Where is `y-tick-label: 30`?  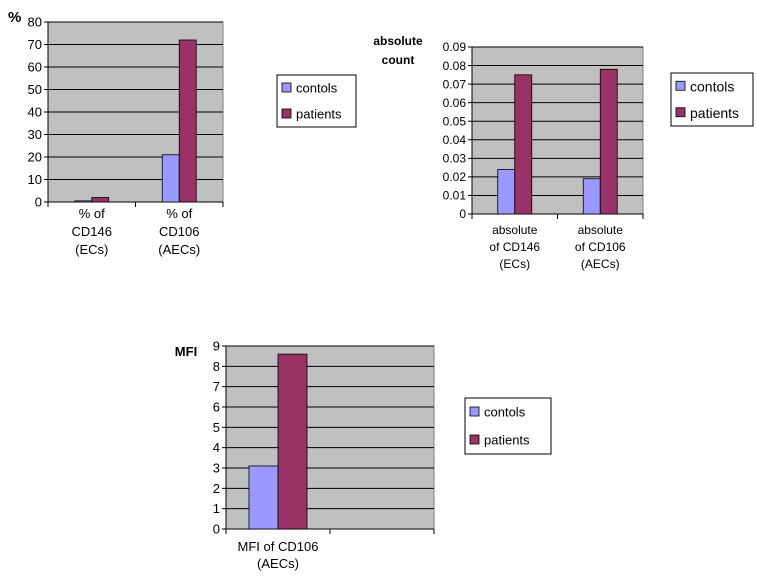
y-tick-label: 30 is located at coordinates (35, 134).